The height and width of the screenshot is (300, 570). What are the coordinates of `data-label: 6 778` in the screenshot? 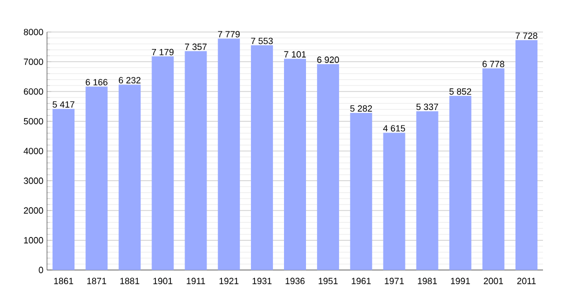 It's located at (493, 64).